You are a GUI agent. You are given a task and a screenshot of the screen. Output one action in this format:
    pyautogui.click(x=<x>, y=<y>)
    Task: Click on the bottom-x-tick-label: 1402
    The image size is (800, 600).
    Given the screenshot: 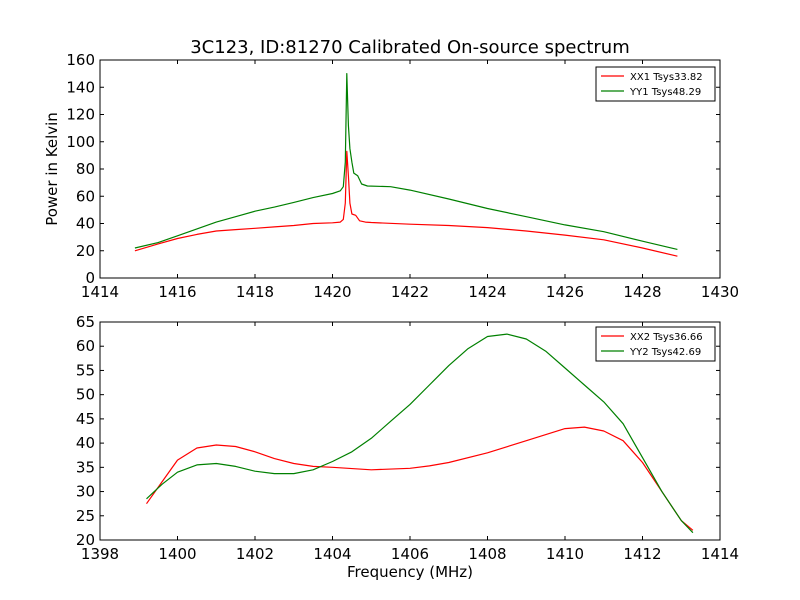 What is the action you would take?
    pyautogui.click(x=255, y=554)
    